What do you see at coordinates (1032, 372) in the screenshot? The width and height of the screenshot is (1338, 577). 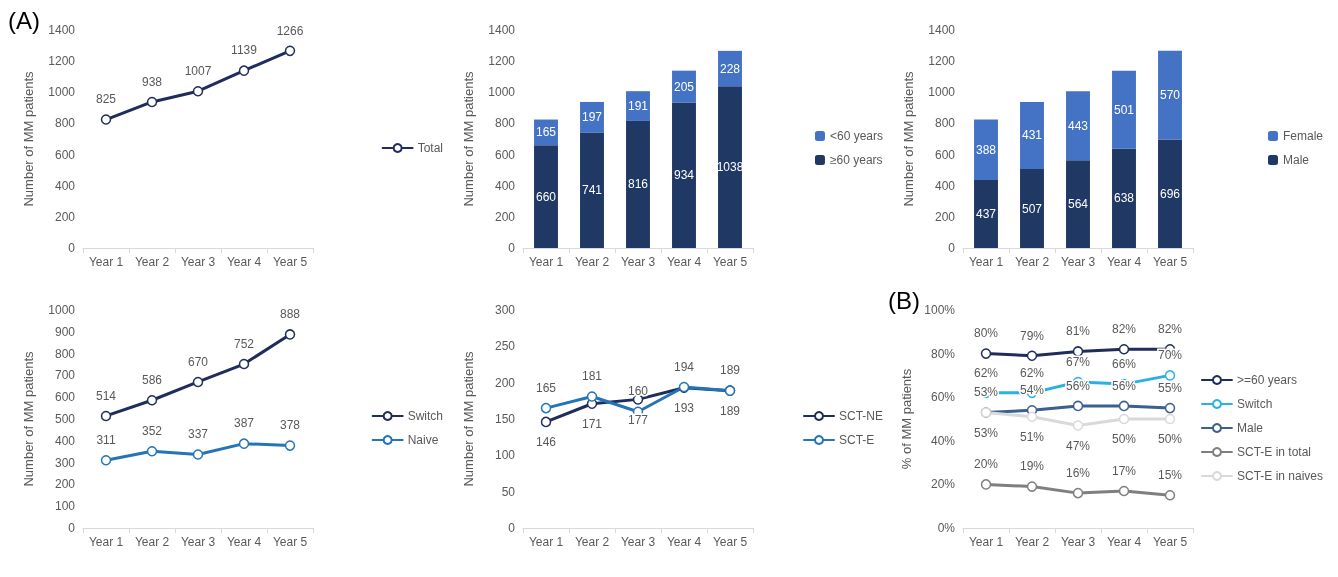 I see `data-label: 62%` at bounding box center [1032, 372].